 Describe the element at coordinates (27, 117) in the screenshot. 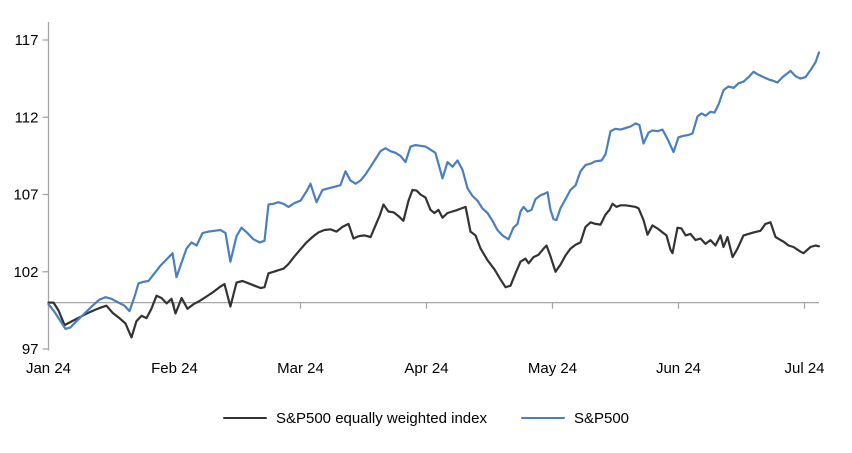

I see `y-axis-tick-label: 112` at that location.